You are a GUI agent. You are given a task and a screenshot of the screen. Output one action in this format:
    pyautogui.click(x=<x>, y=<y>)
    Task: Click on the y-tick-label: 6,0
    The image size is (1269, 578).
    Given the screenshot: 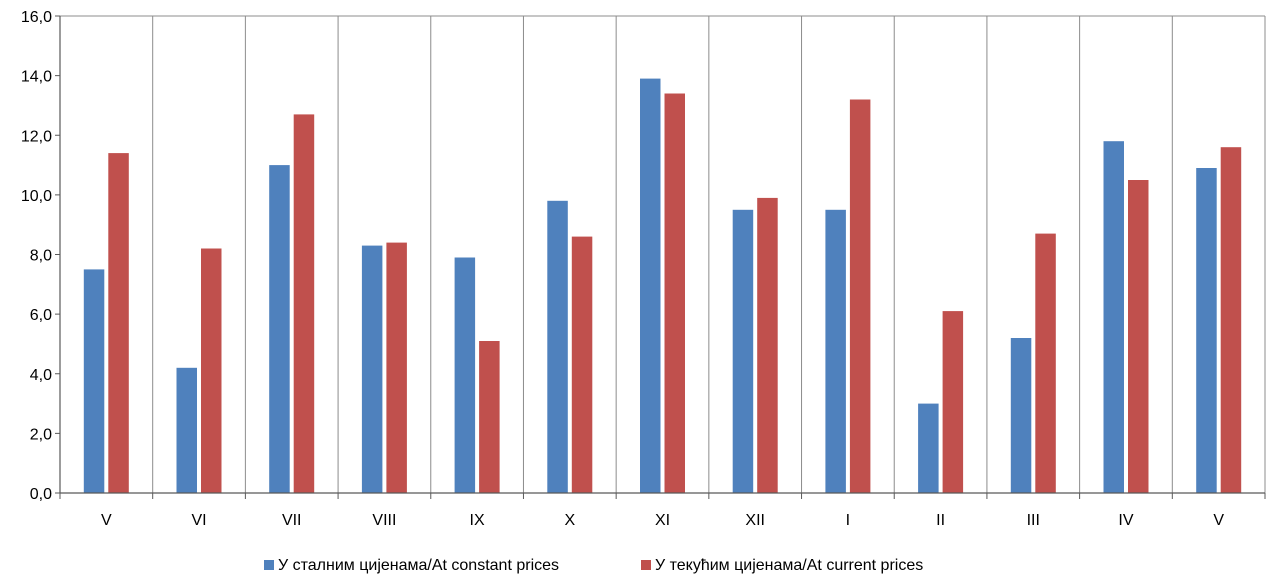 What is the action you would take?
    pyautogui.click(x=41, y=315)
    